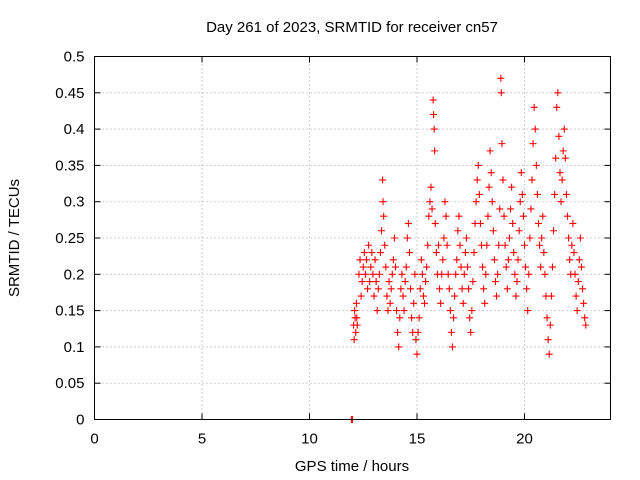 Image resolution: width=640 pixels, height=480 pixels. Describe the element at coordinates (69, 238) in the screenshot. I see `y-tick-label: 0.25` at that location.